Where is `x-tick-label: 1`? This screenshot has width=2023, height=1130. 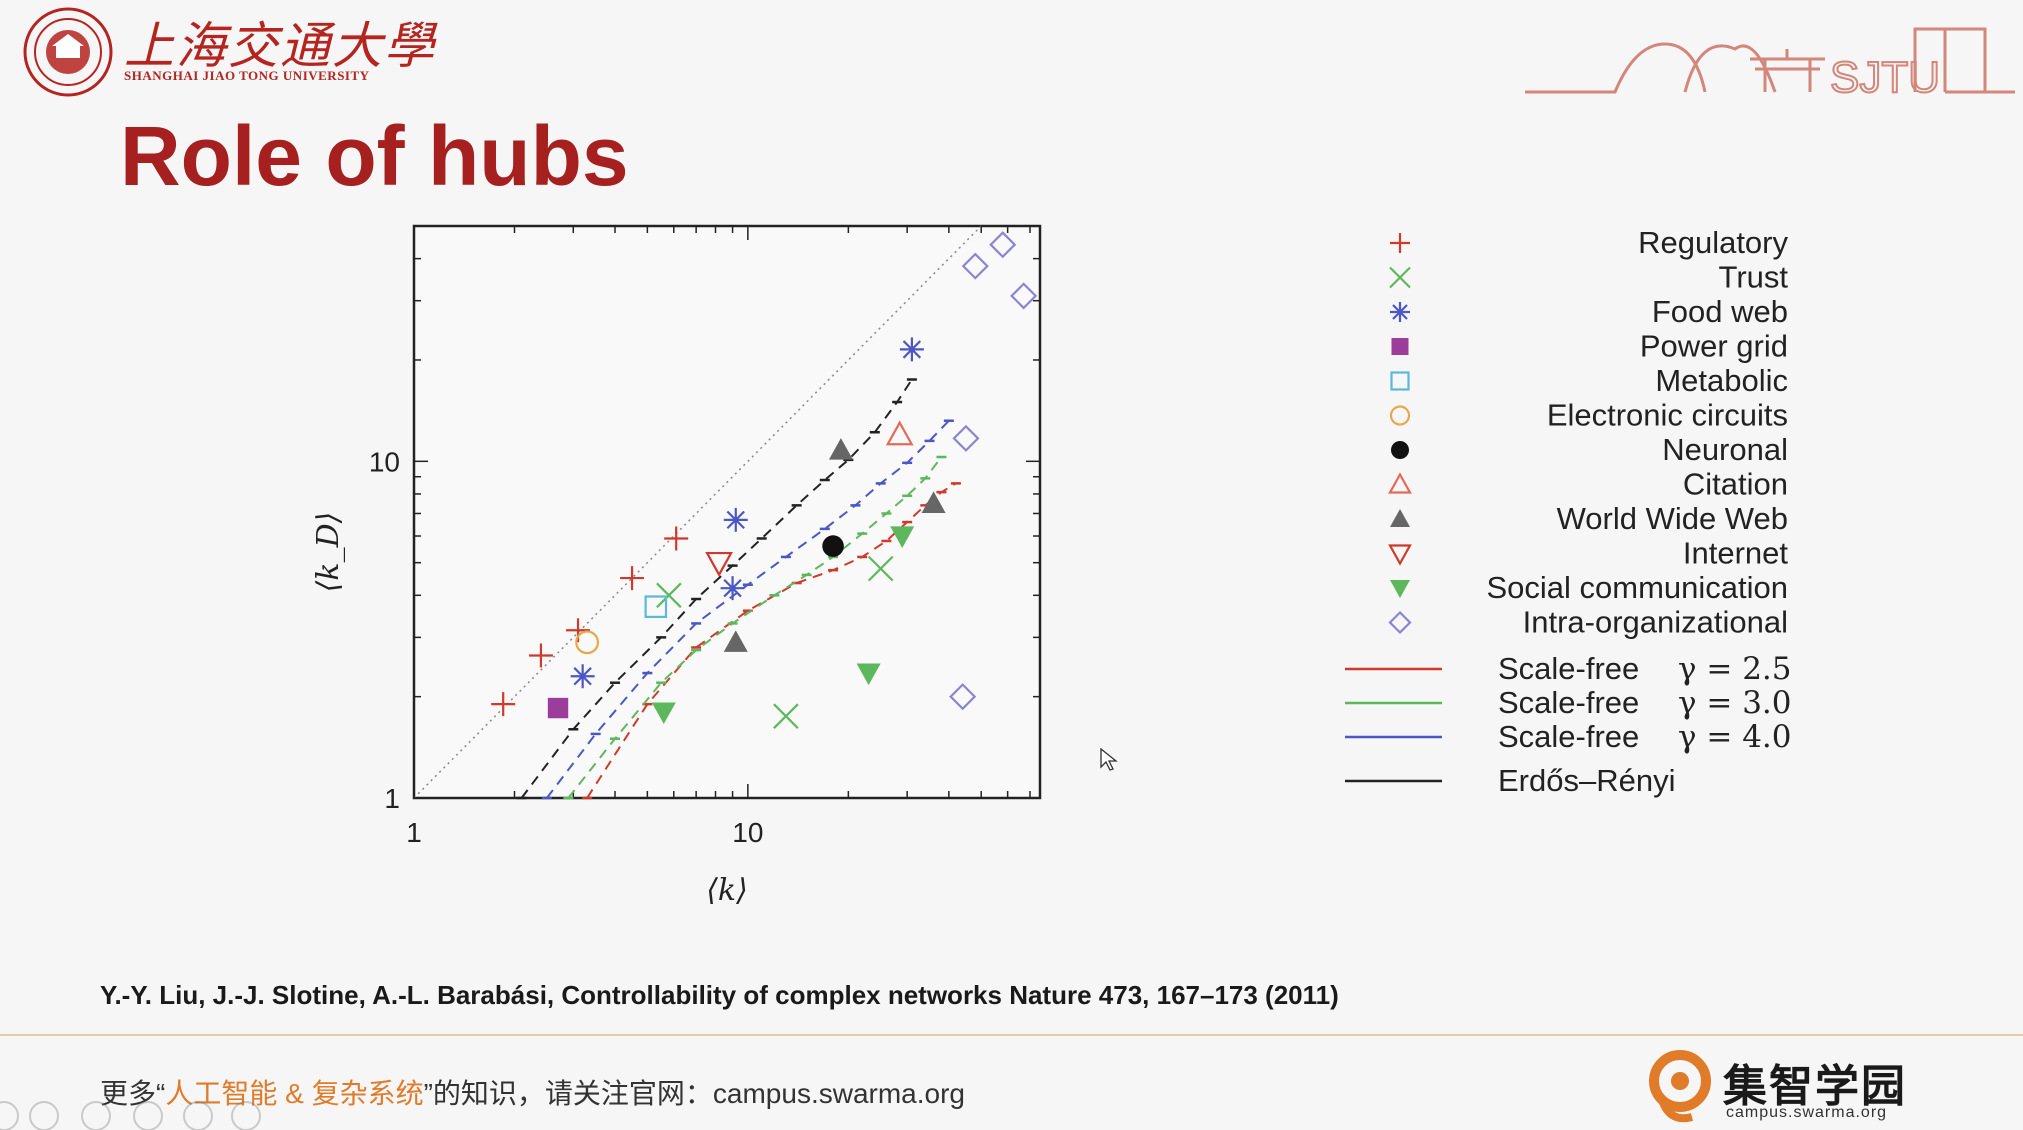
x-tick-label: 1 is located at coordinates (414, 832).